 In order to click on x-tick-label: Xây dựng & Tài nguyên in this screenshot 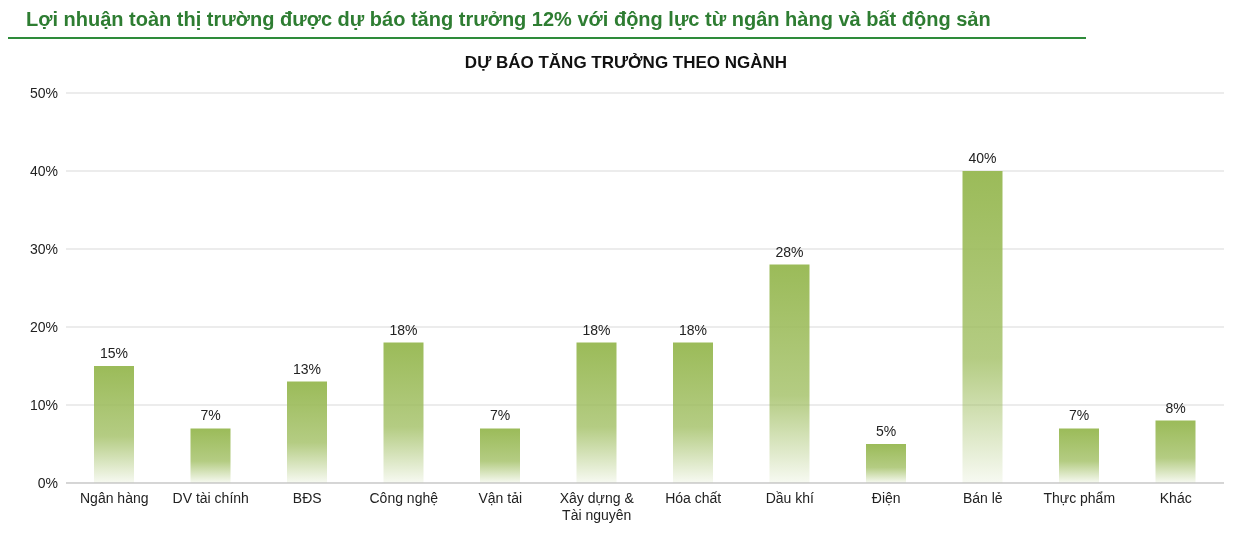, I will do `click(597, 506)`.